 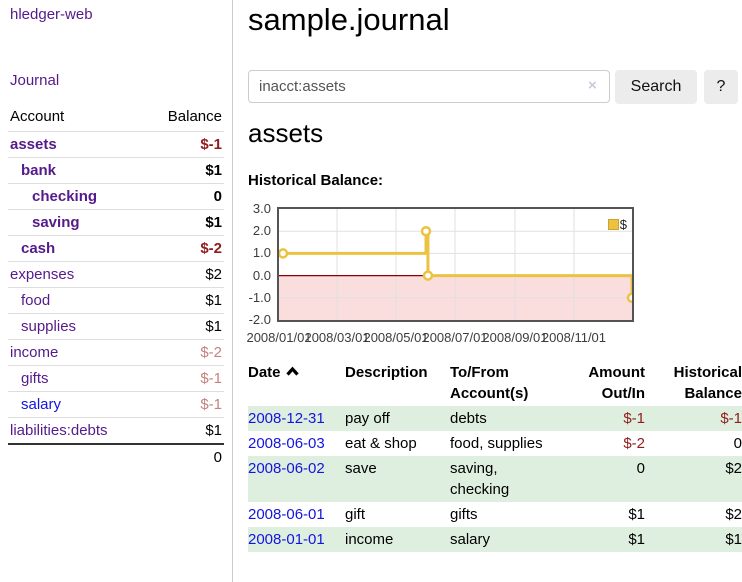 What do you see at coordinates (286, 443) in the screenshot?
I see `transaction-date-link: 2008-06-03` at bounding box center [286, 443].